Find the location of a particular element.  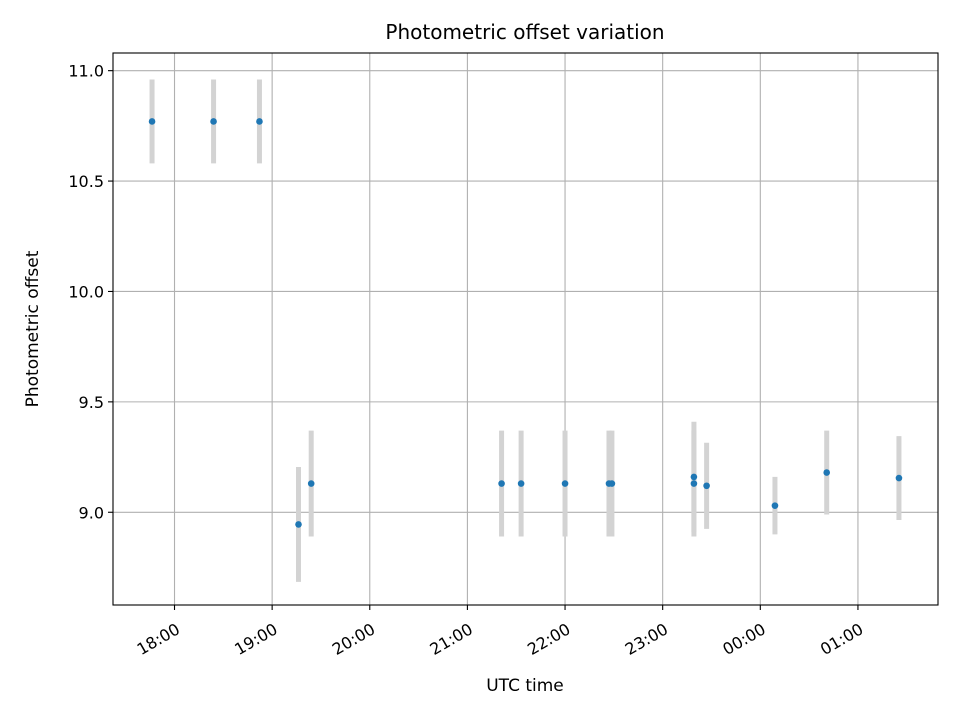

x-tick-label: 01:00 is located at coordinates (841, 639).